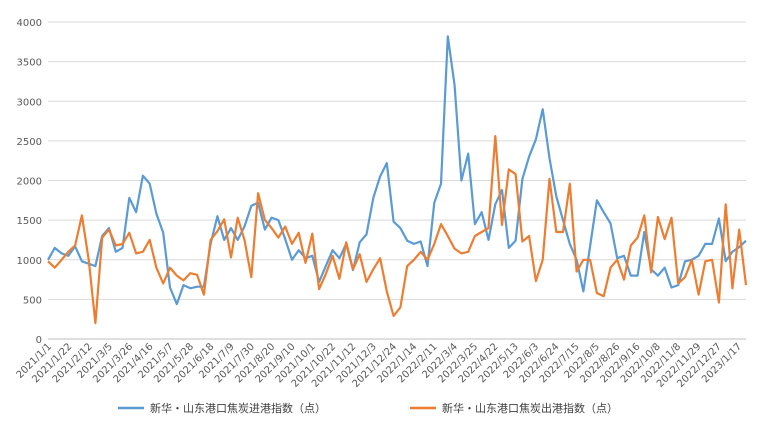 The image size is (758, 427). Describe the element at coordinates (29, 221) in the screenshot. I see `y-tick-label: 1500` at that location.